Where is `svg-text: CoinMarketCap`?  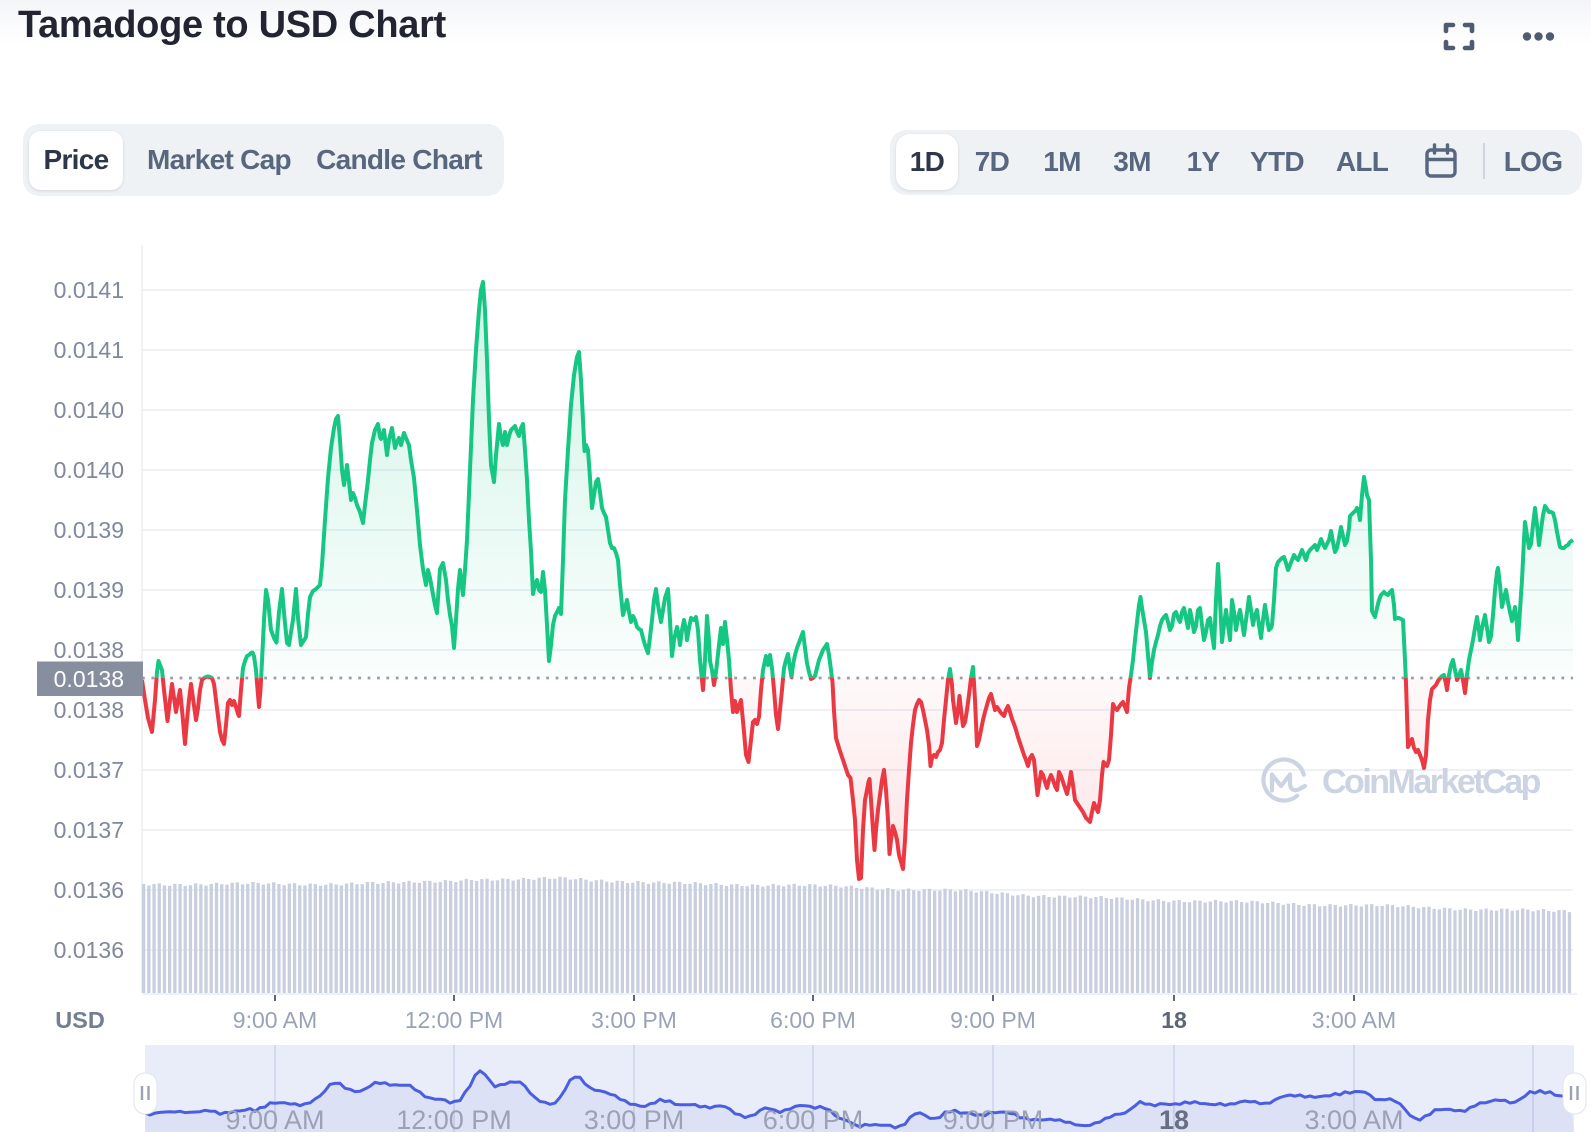
svg-text: CoinMarketCap is located at coordinates (1431, 782).